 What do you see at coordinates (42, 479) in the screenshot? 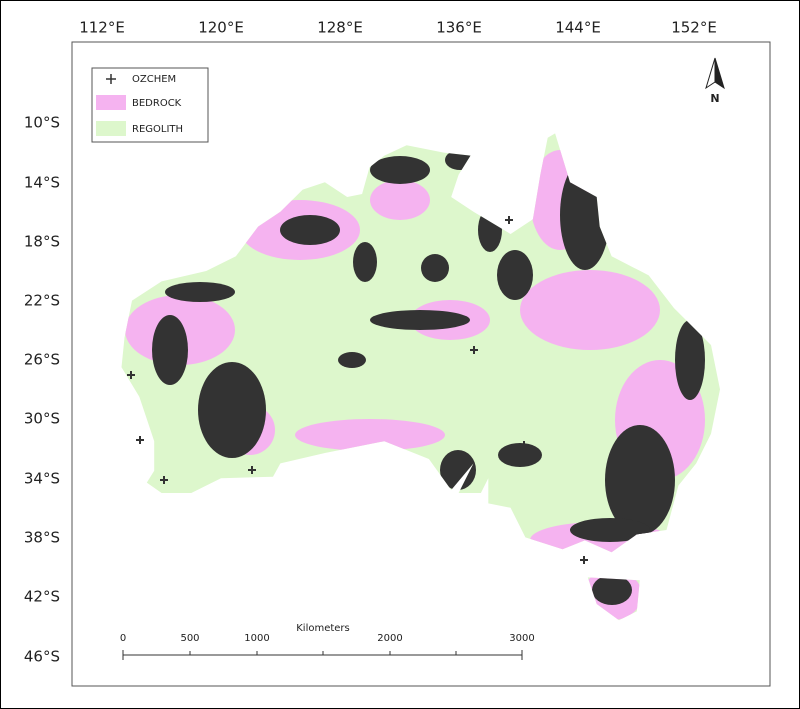
I see `lat-label: 34°S` at bounding box center [42, 479].